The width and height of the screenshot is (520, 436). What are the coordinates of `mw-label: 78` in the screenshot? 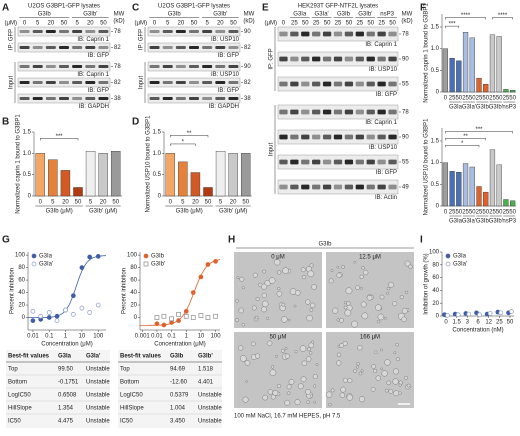 It's located at (117, 32).